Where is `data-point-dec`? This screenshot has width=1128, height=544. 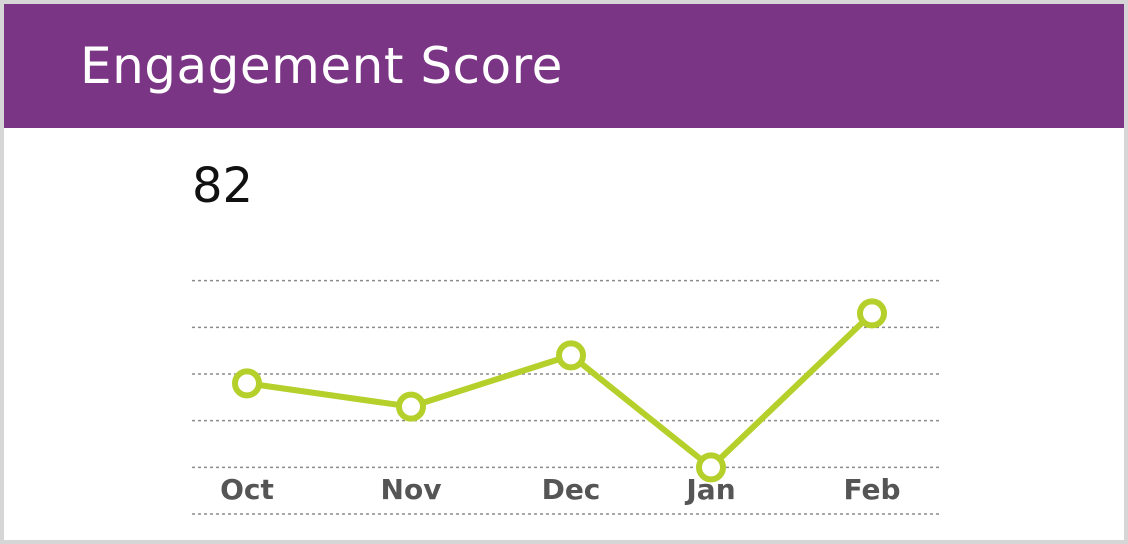 data-point-dec is located at coordinates (571, 355).